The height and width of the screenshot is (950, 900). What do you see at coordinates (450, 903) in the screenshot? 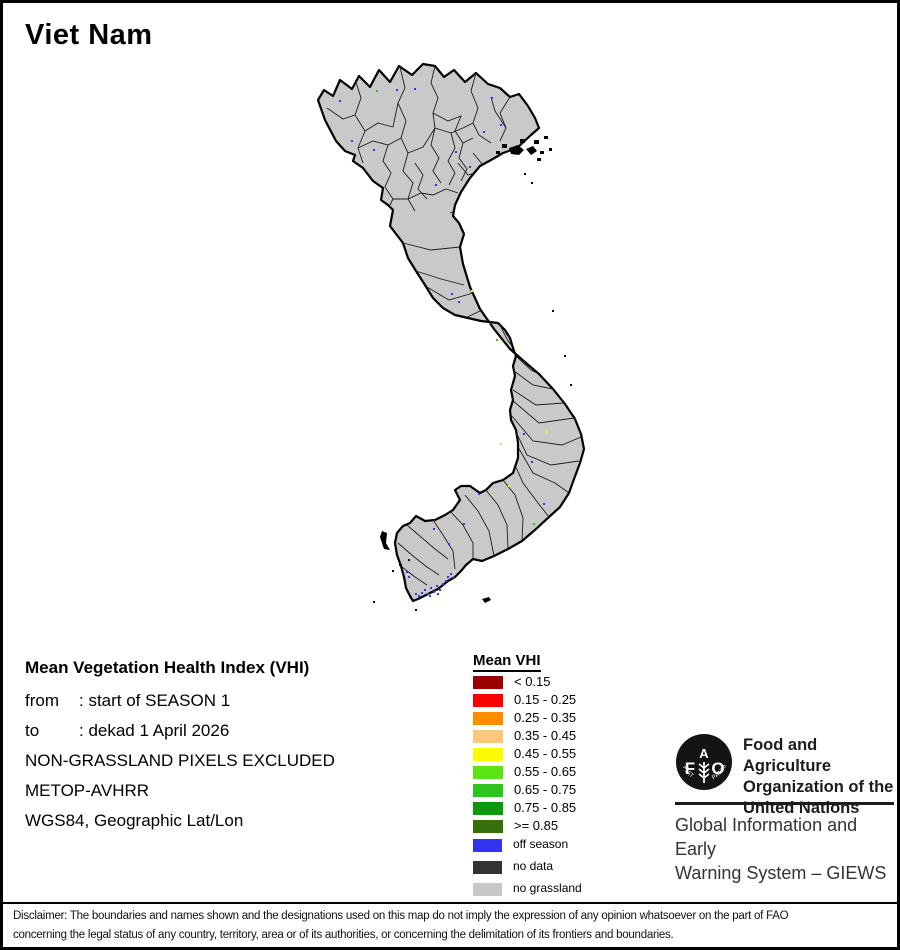
I see `disclaimer-divider` at bounding box center [450, 903].